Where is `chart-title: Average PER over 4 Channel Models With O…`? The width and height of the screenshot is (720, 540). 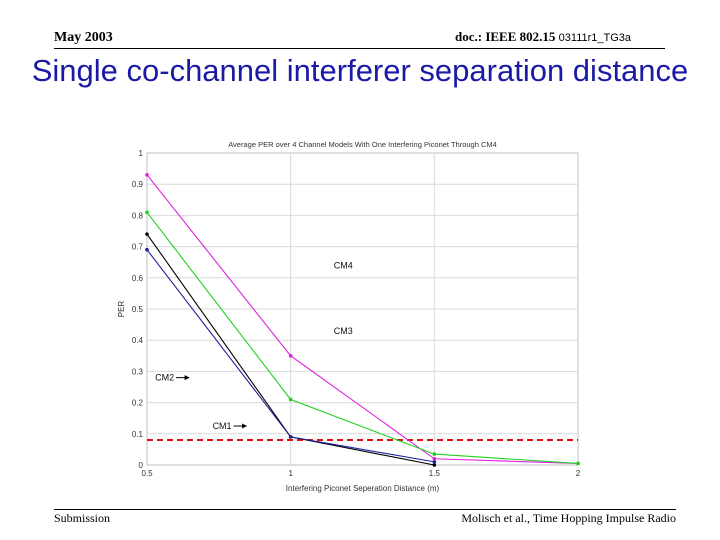 chart-title: Average PER over 4 Channel Models With O… is located at coordinates (362, 144).